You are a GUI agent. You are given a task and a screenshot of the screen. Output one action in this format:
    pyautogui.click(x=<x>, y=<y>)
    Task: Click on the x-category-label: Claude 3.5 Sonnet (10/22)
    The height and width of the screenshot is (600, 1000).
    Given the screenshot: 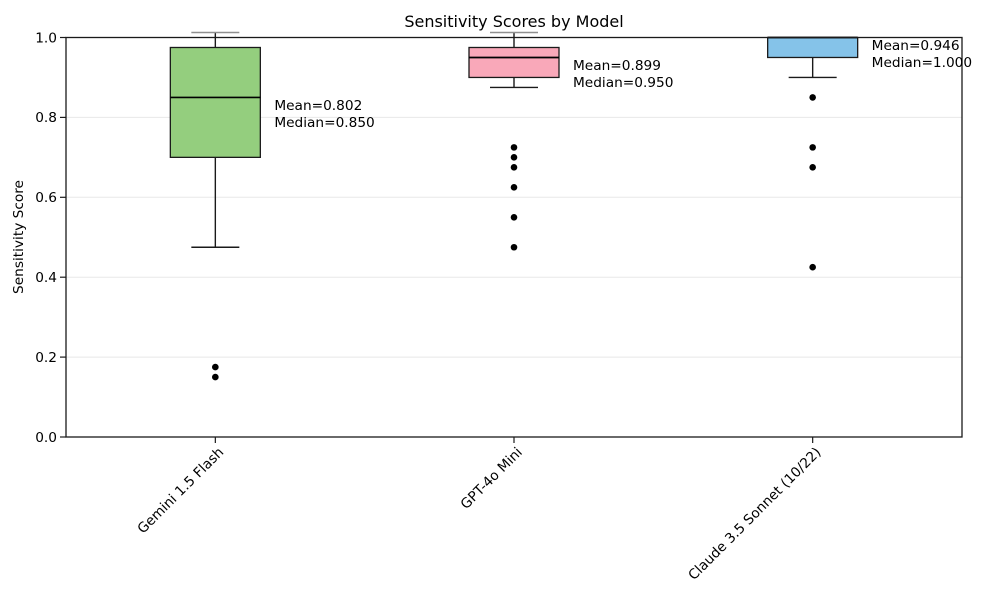 What is the action you would take?
    pyautogui.click(x=754, y=514)
    